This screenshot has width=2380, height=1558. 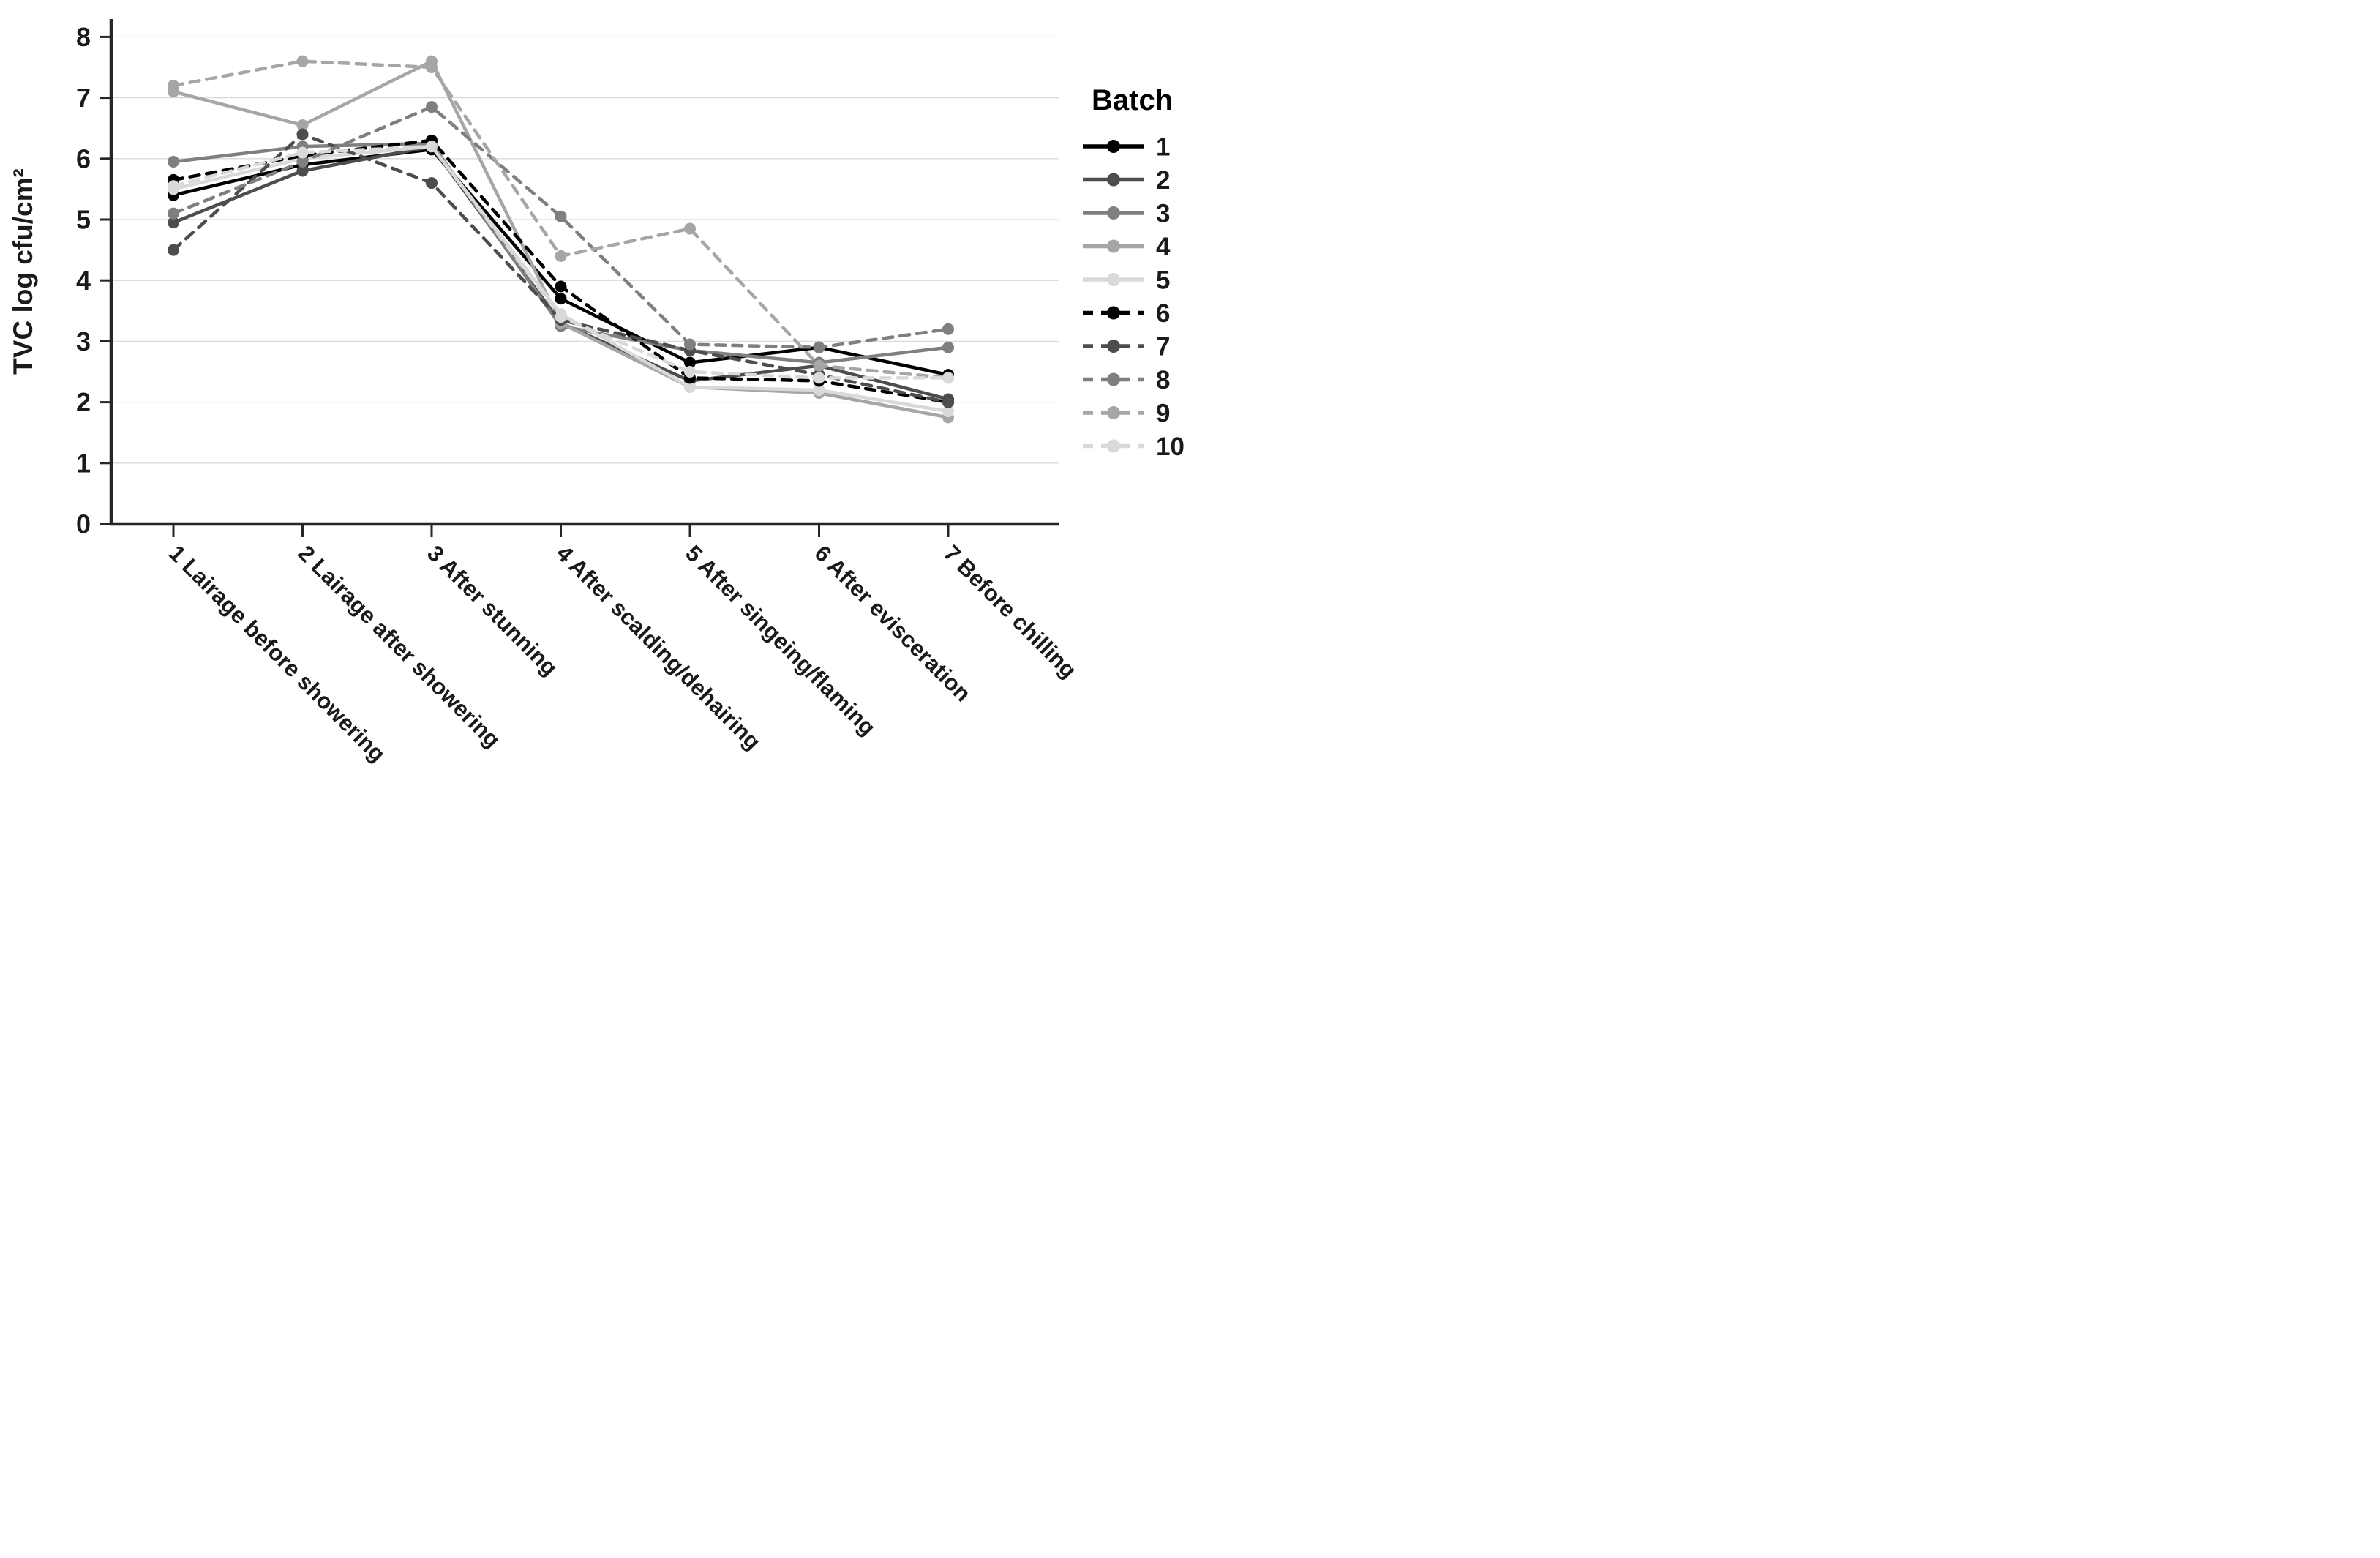 What do you see at coordinates (1163, 413) in the screenshot?
I see `legend-label-batch-9: 9` at bounding box center [1163, 413].